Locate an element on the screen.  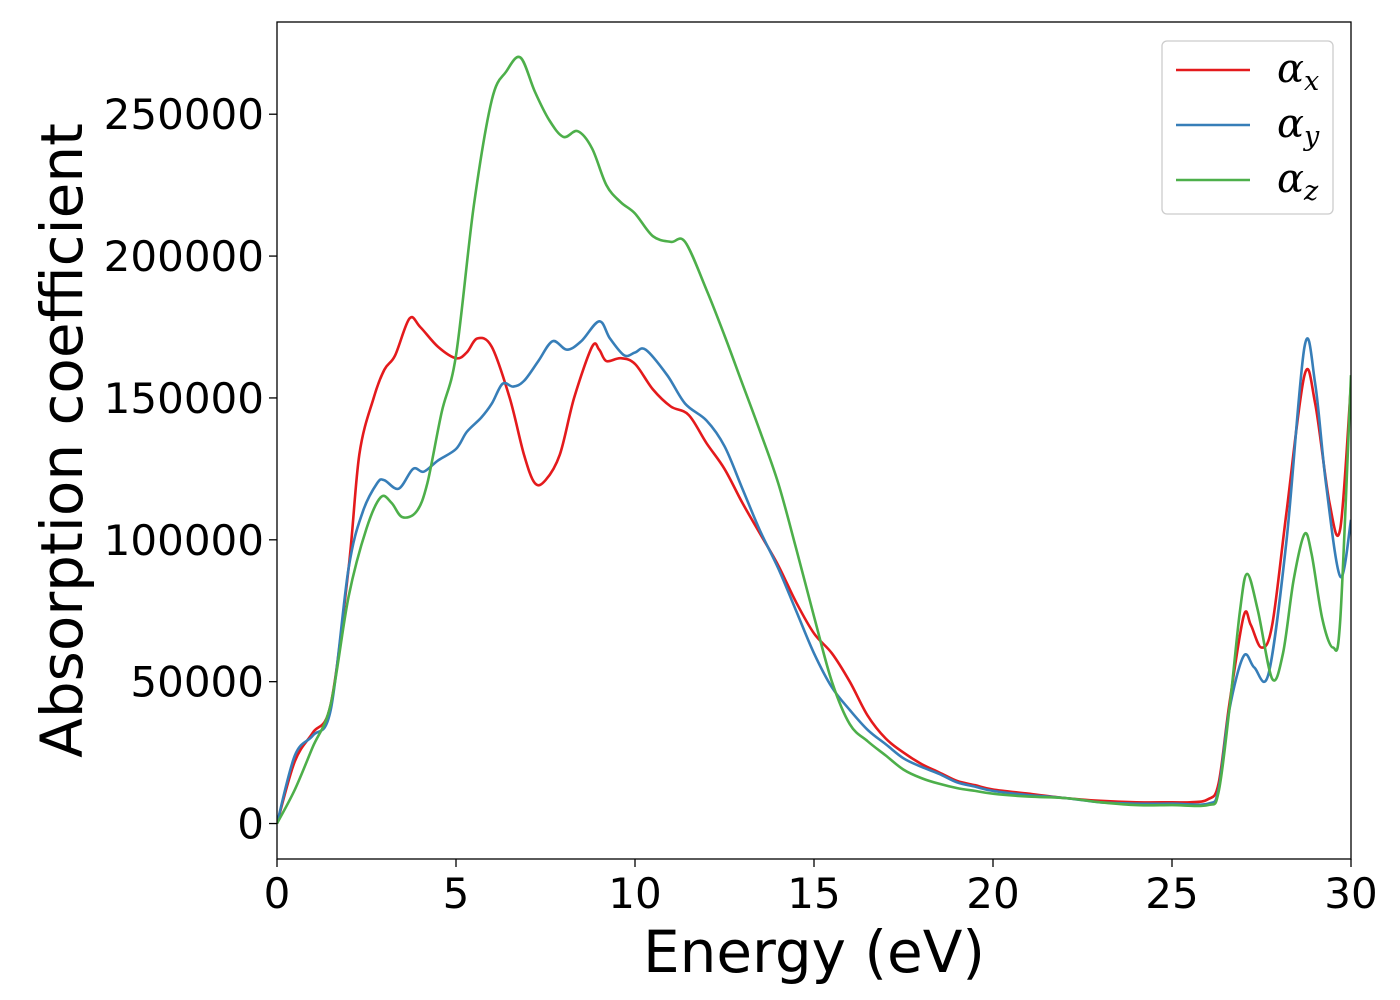
x-tick-label: 15 is located at coordinates (813, 893).